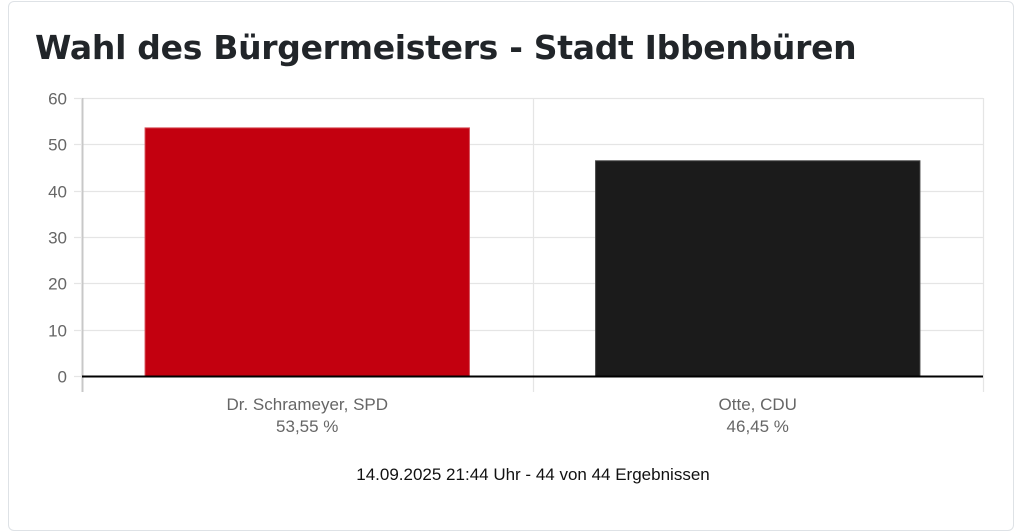  Describe the element at coordinates (57, 331) in the screenshot. I see `y-tick-label: 10` at that location.